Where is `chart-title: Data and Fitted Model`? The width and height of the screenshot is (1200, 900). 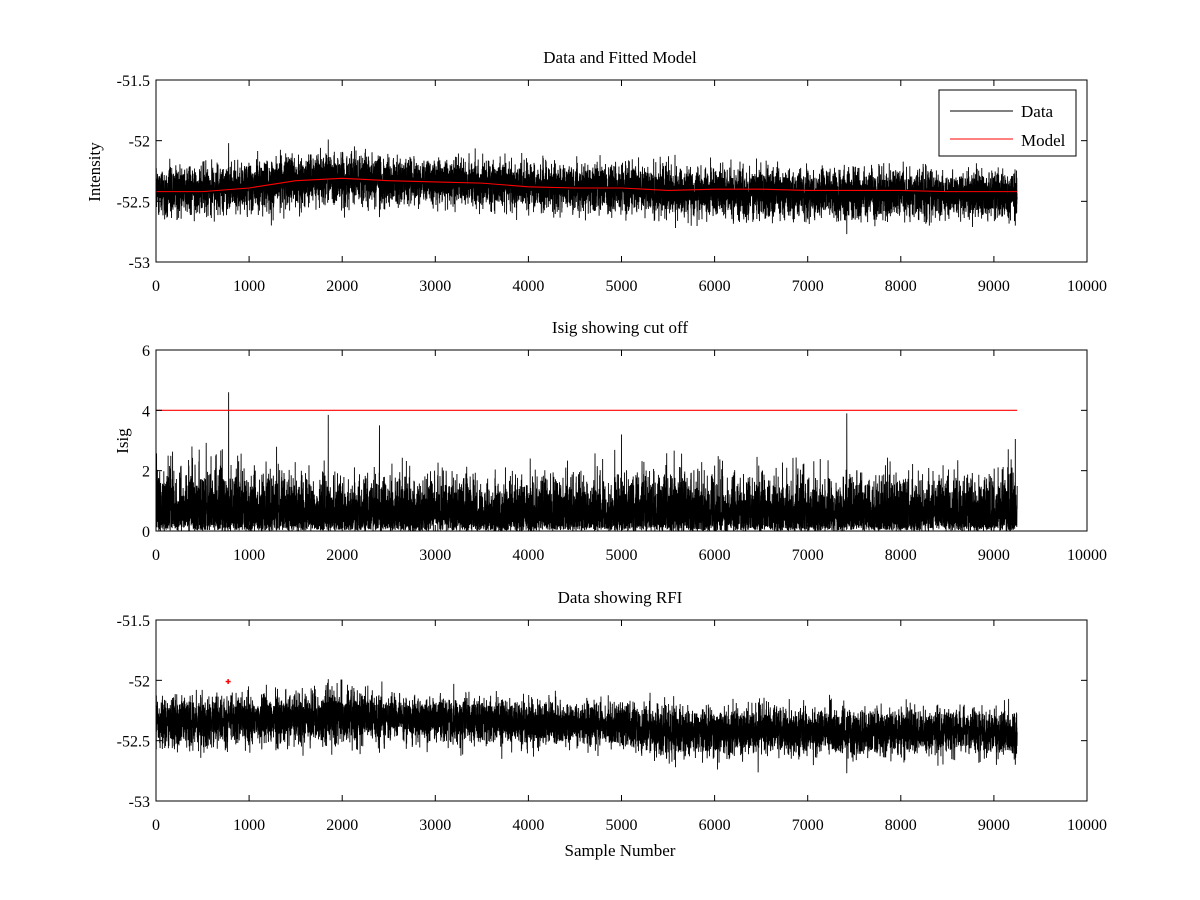 chart-title: Data and Fitted Model is located at coordinates (620, 57).